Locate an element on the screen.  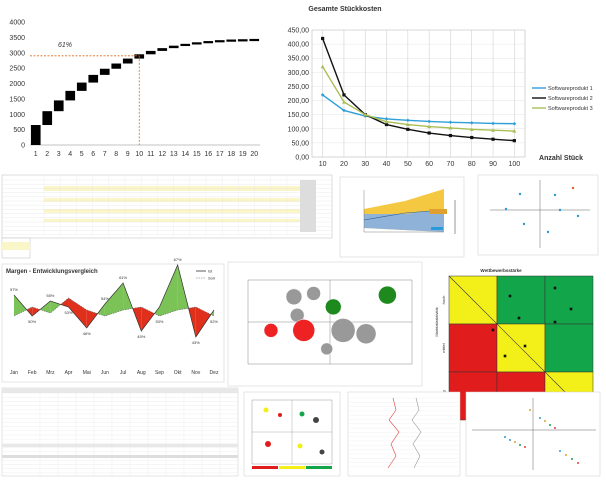
pareto-x-tick: 20 is located at coordinates (254, 154).